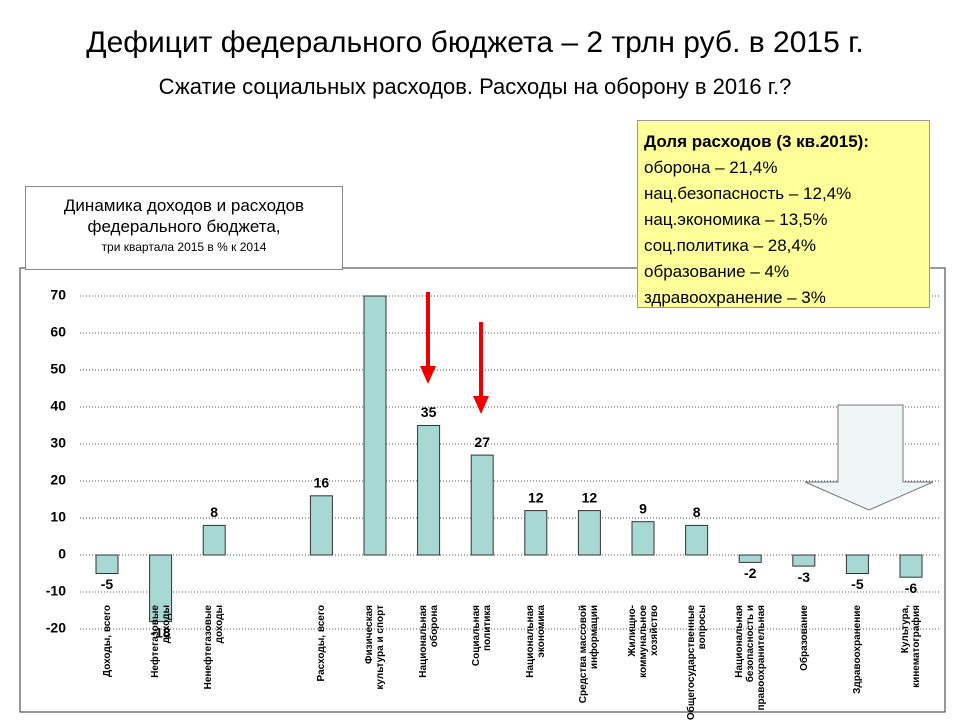 This screenshot has width=960, height=720. Describe the element at coordinates (750, 573) in the screenshot. I see `value-label: -2` at that location.